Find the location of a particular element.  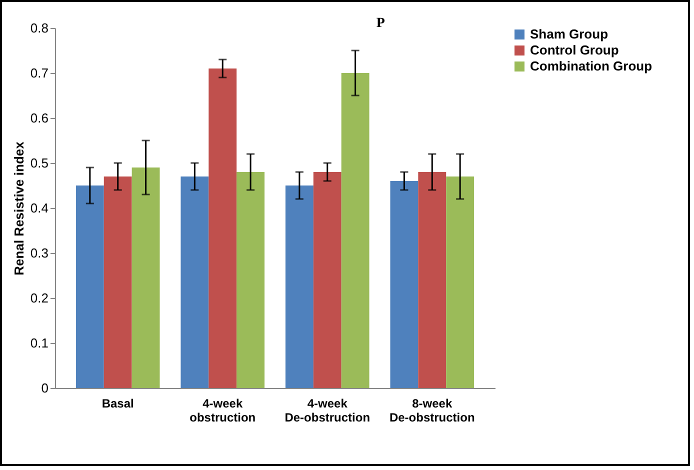

y-tick-label: 0.3 is located at coordinates (39, 253).